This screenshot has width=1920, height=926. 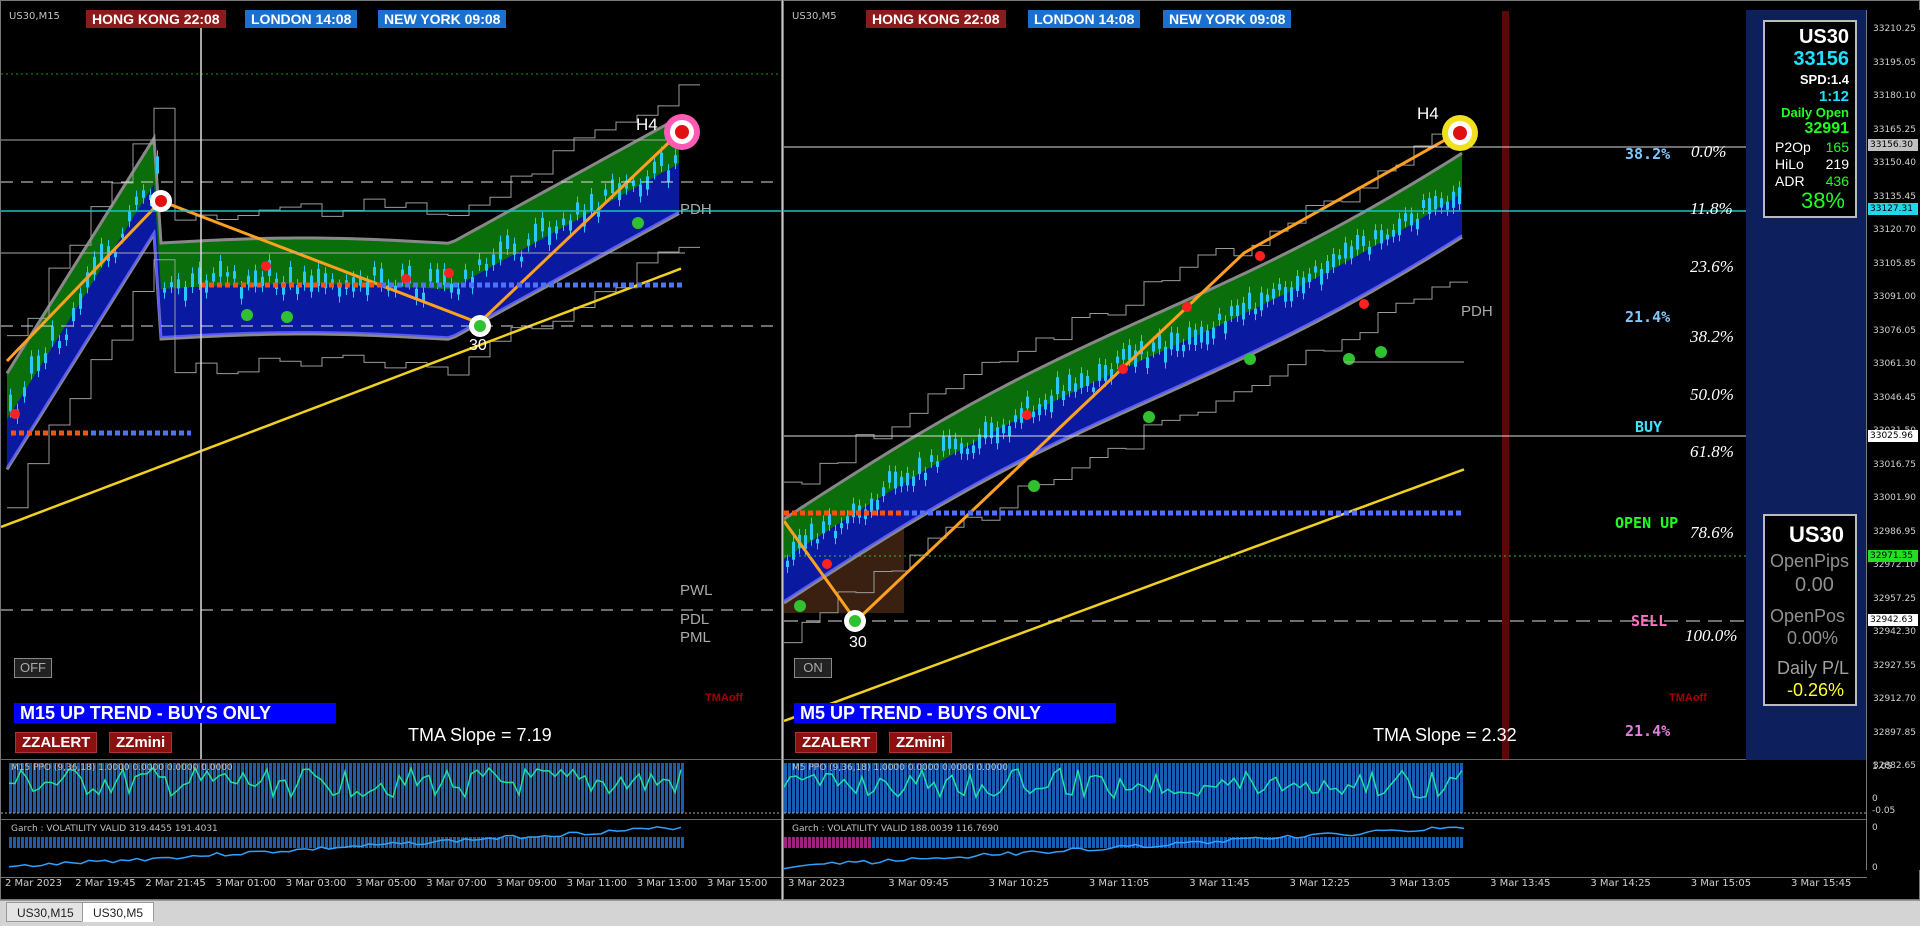 I want to click on garch-axis-bottom: 0, so click(x=1875, y=868).